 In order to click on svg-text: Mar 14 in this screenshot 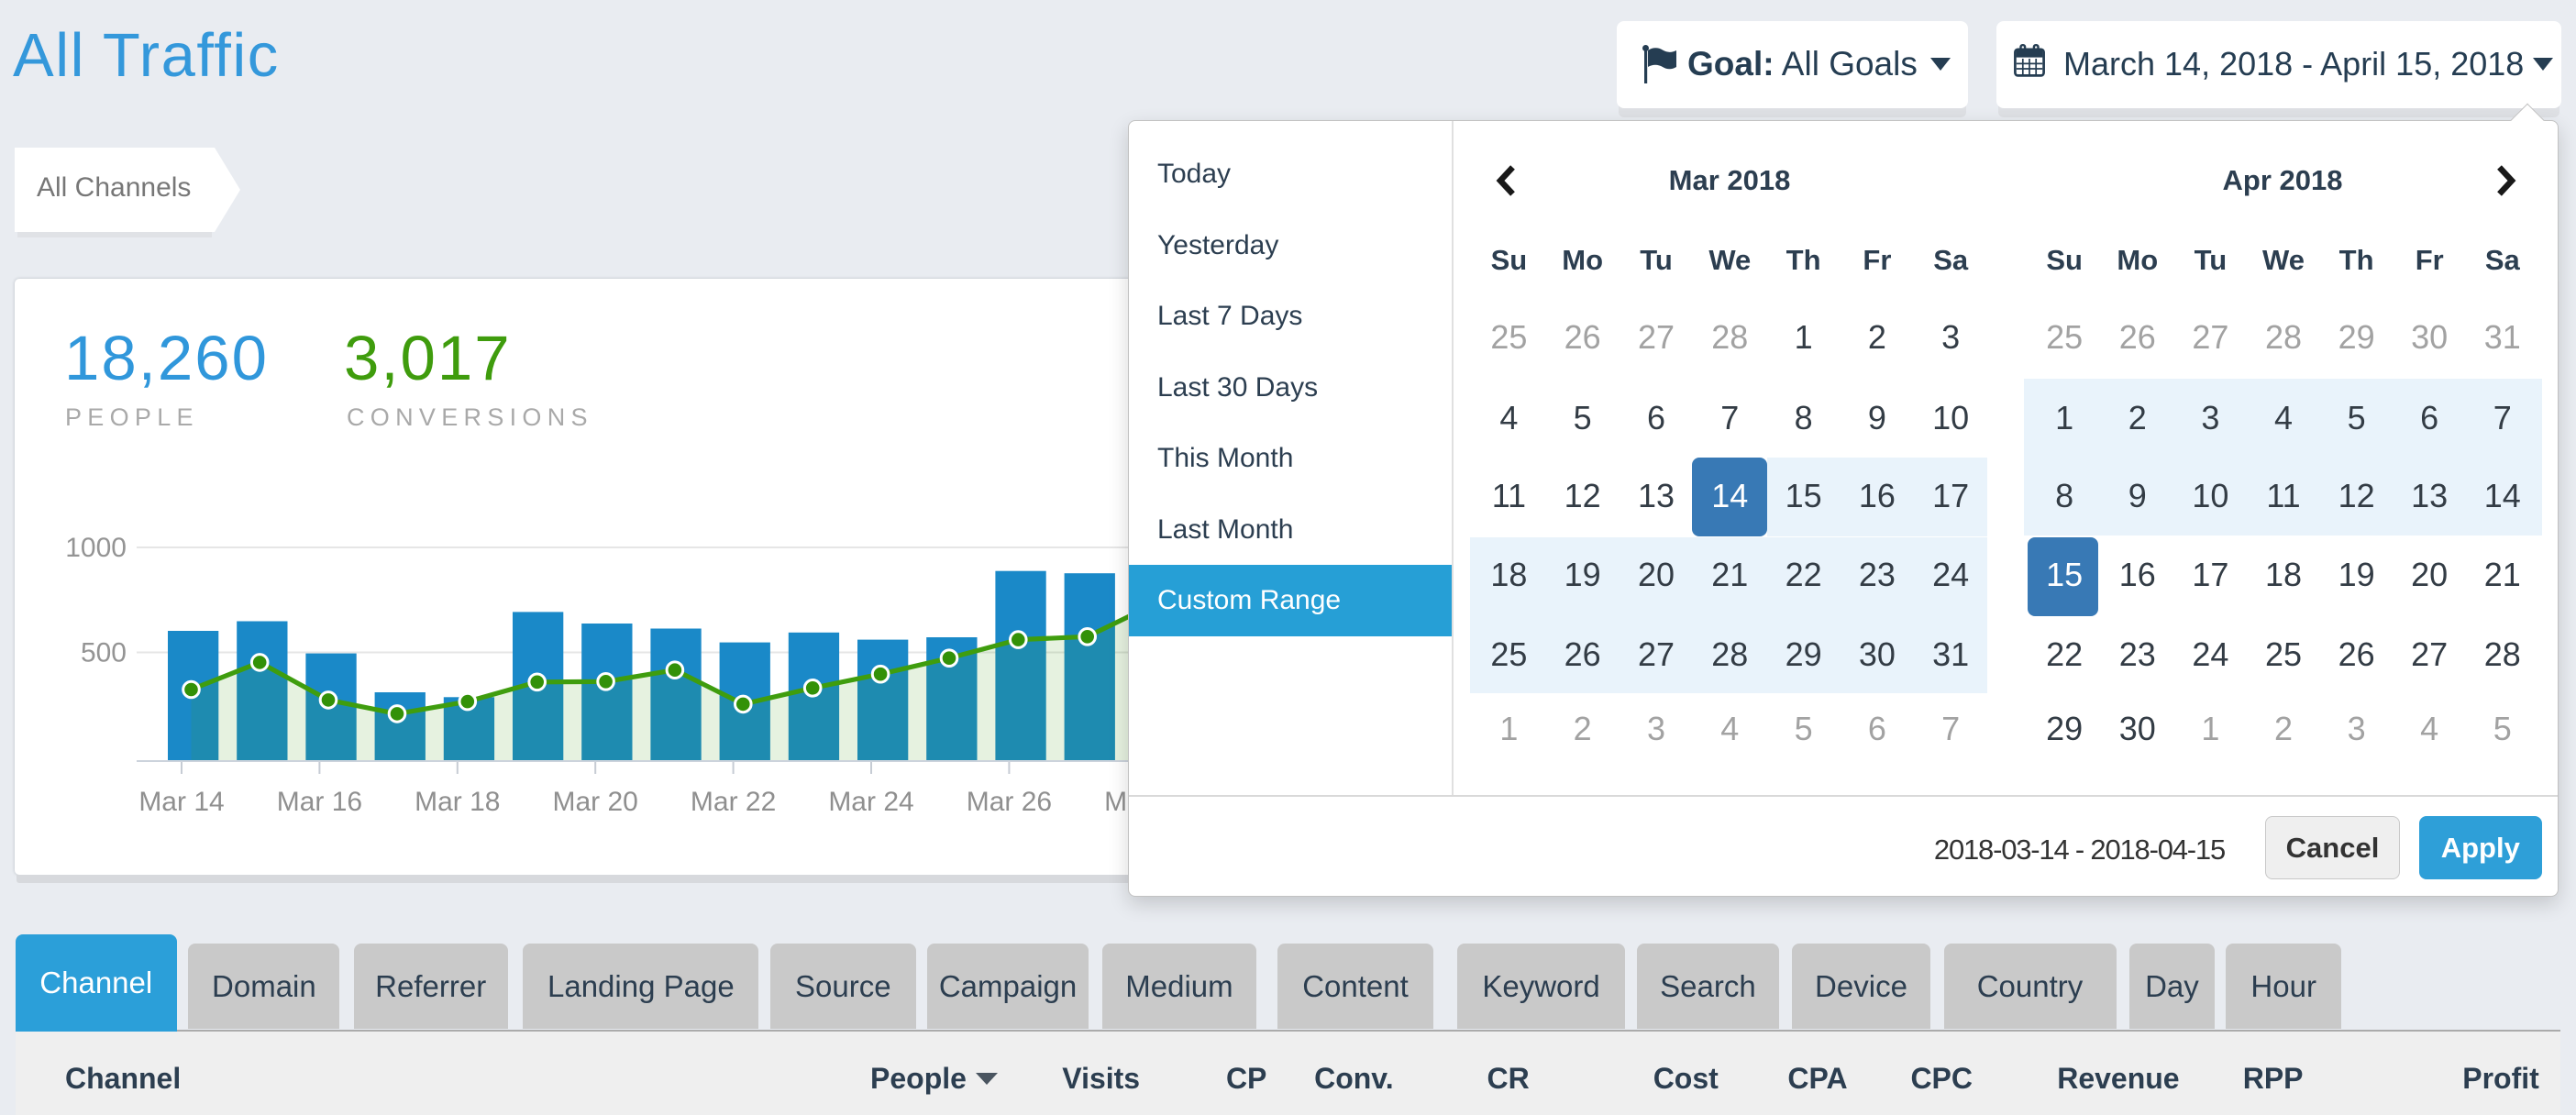, I will do `click(181, 802)`.